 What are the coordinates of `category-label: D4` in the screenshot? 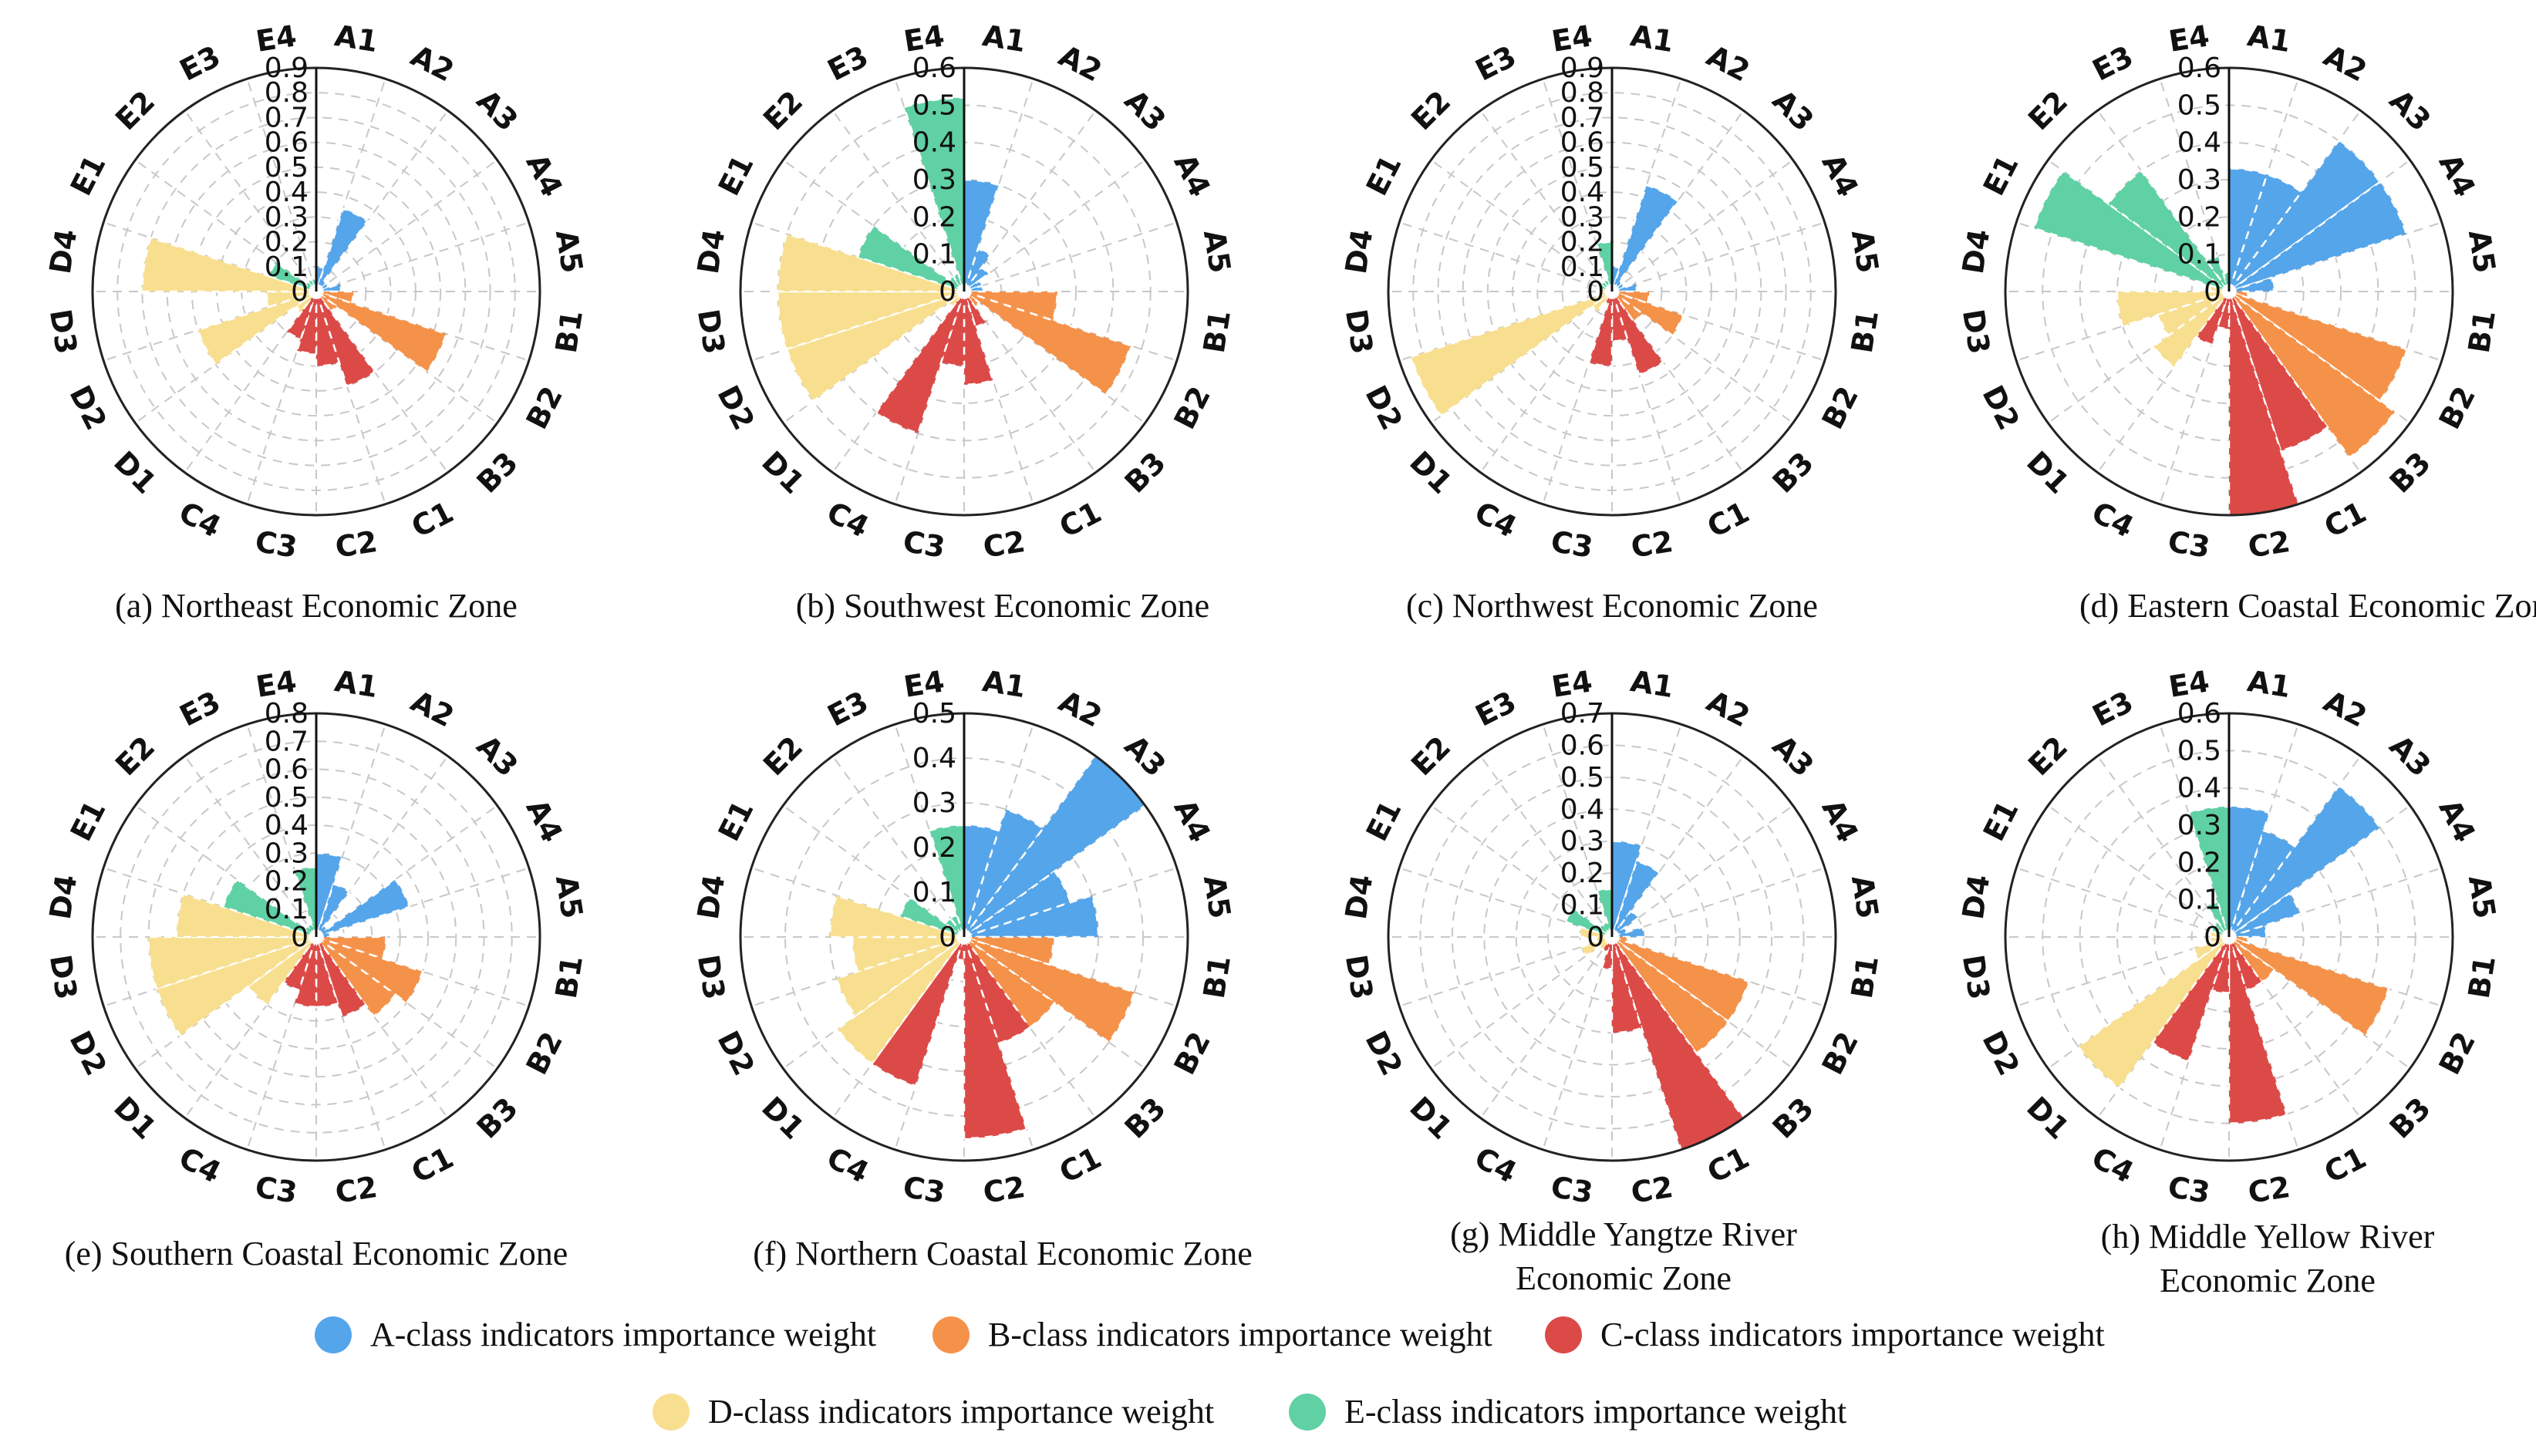 It's located at (63, 897).